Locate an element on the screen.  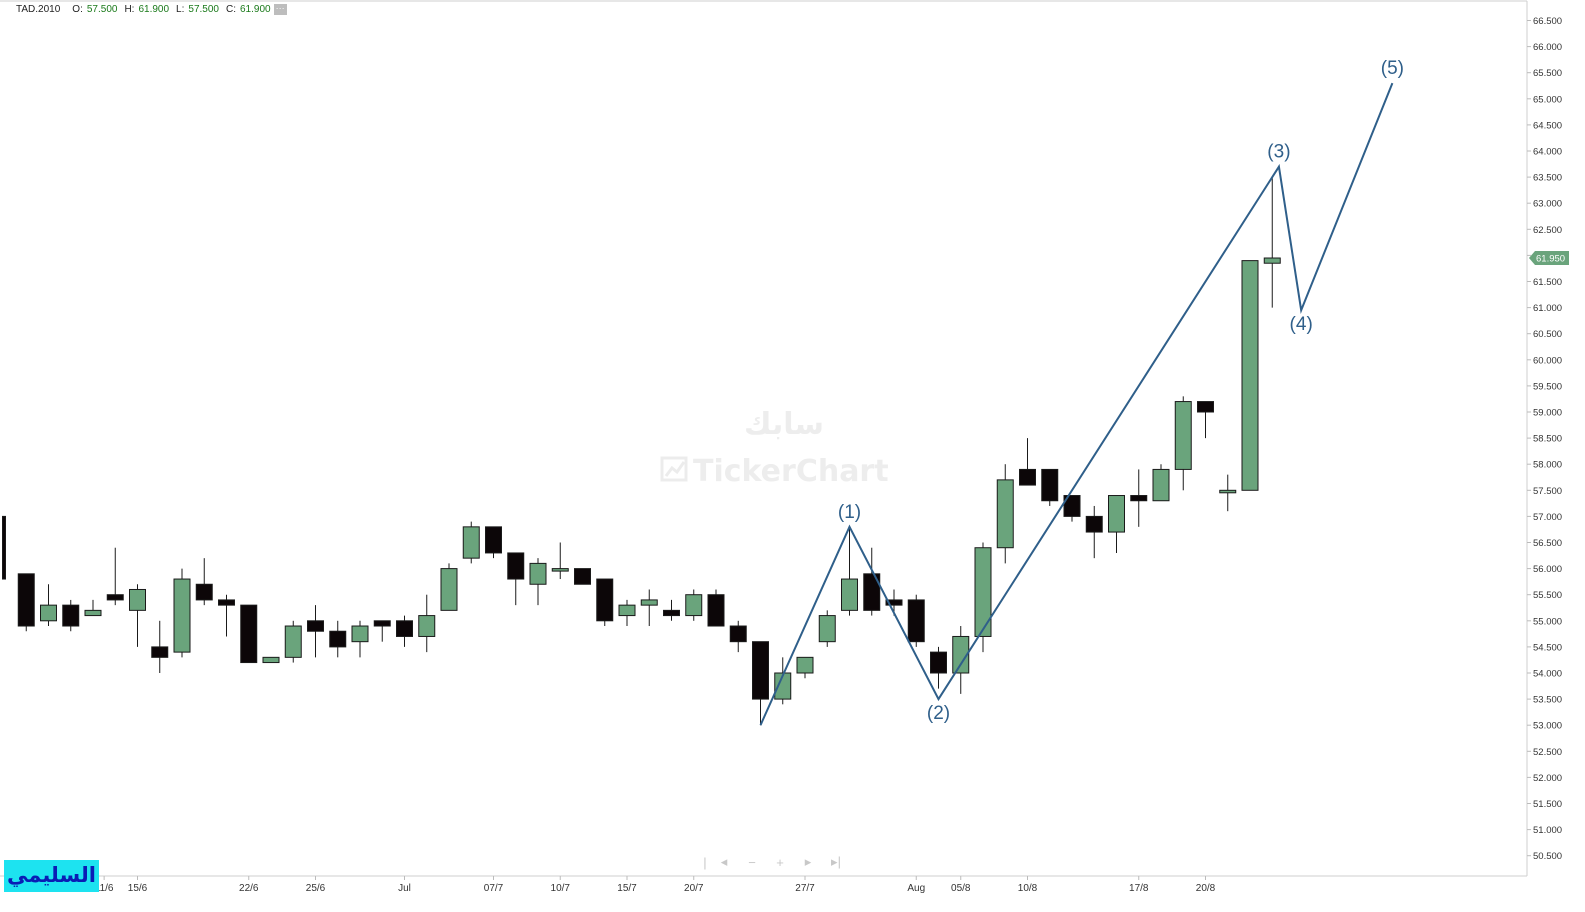
y-tick-label: 54.500 is located at coordinates (1547, 647).